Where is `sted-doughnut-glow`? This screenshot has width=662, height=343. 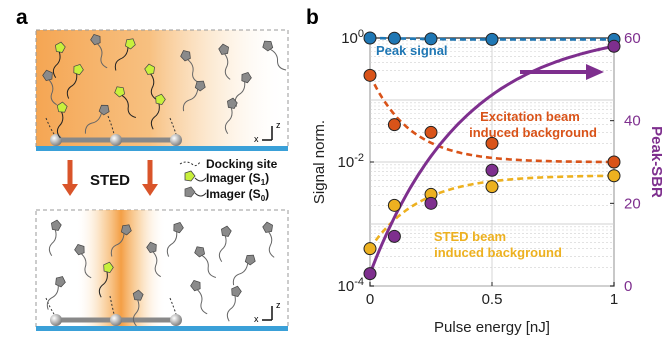 sted-doughnut-glow is located at coordinates (121, 269).